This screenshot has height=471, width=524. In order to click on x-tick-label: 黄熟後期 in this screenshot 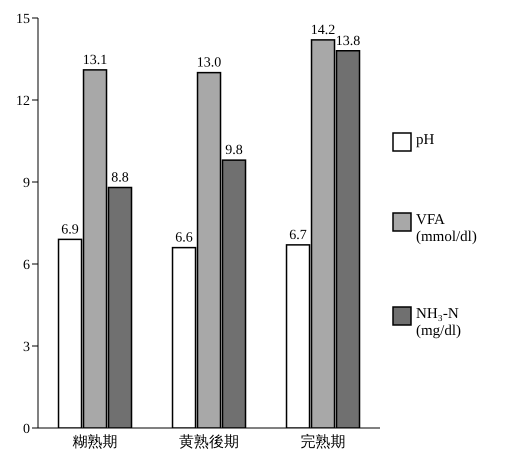, I will do `click(209, 441)`.